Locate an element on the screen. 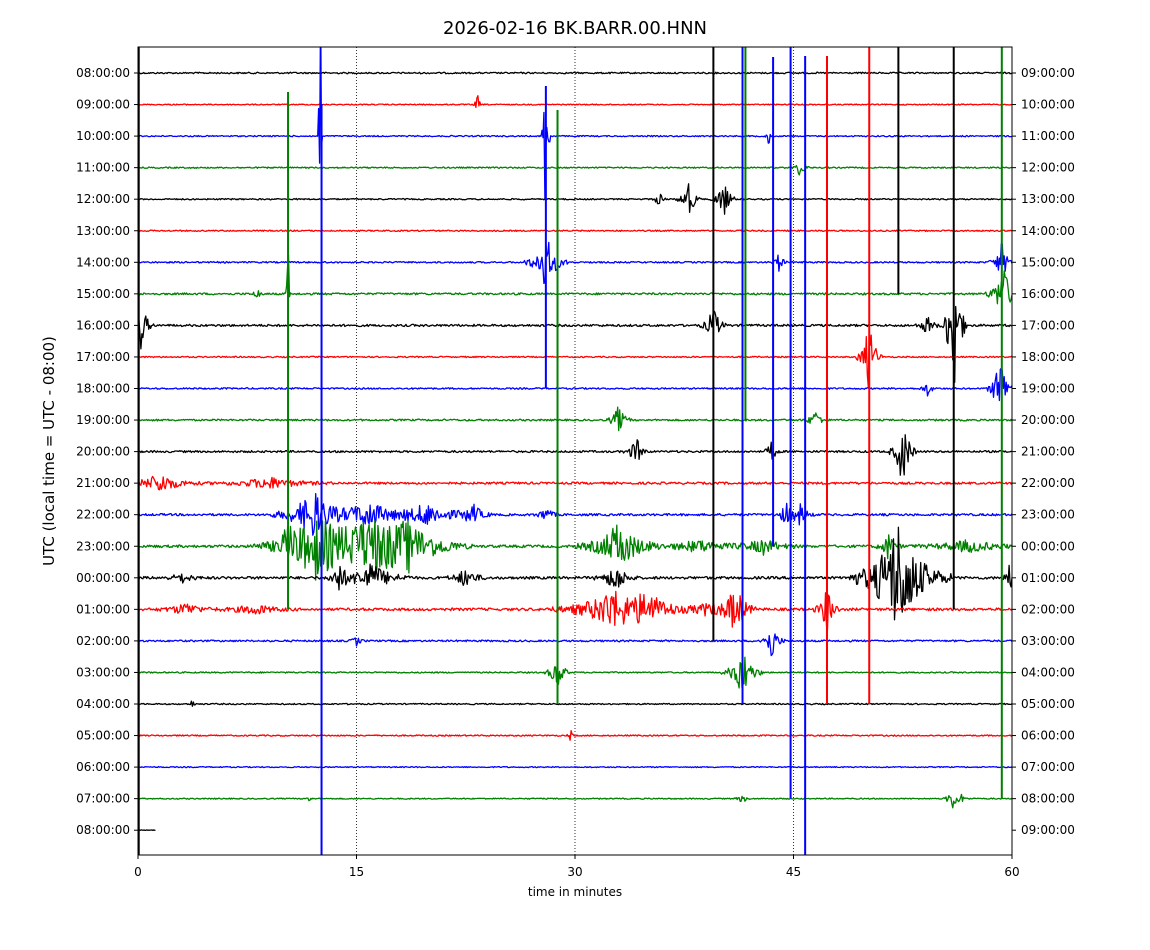 The width and height of the screenshot is (1150, 950). left-tick-label: 04:00:00 is located at coordinates (103, 704).